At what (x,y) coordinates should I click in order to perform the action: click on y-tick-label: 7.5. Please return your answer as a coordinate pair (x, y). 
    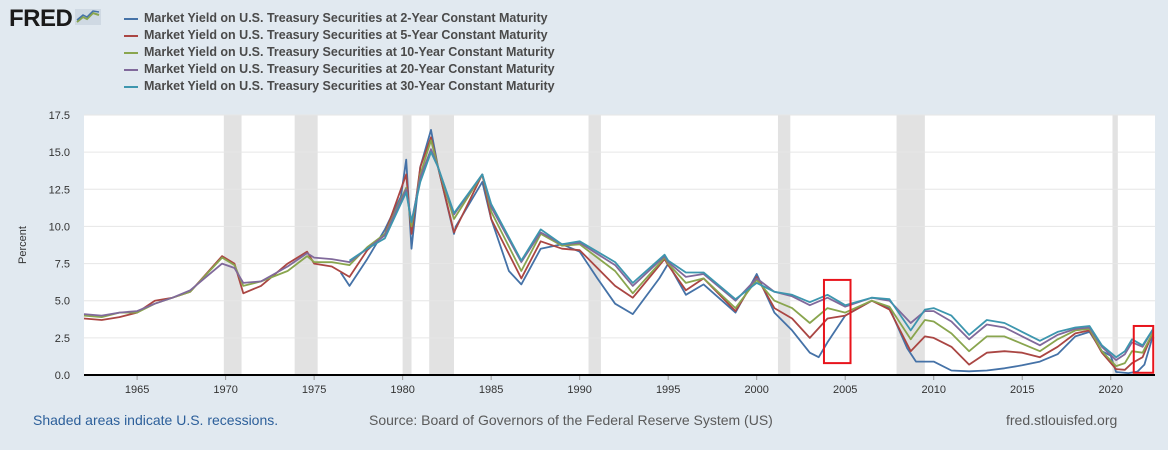
    Looking at the image, I should click on (62, 265).